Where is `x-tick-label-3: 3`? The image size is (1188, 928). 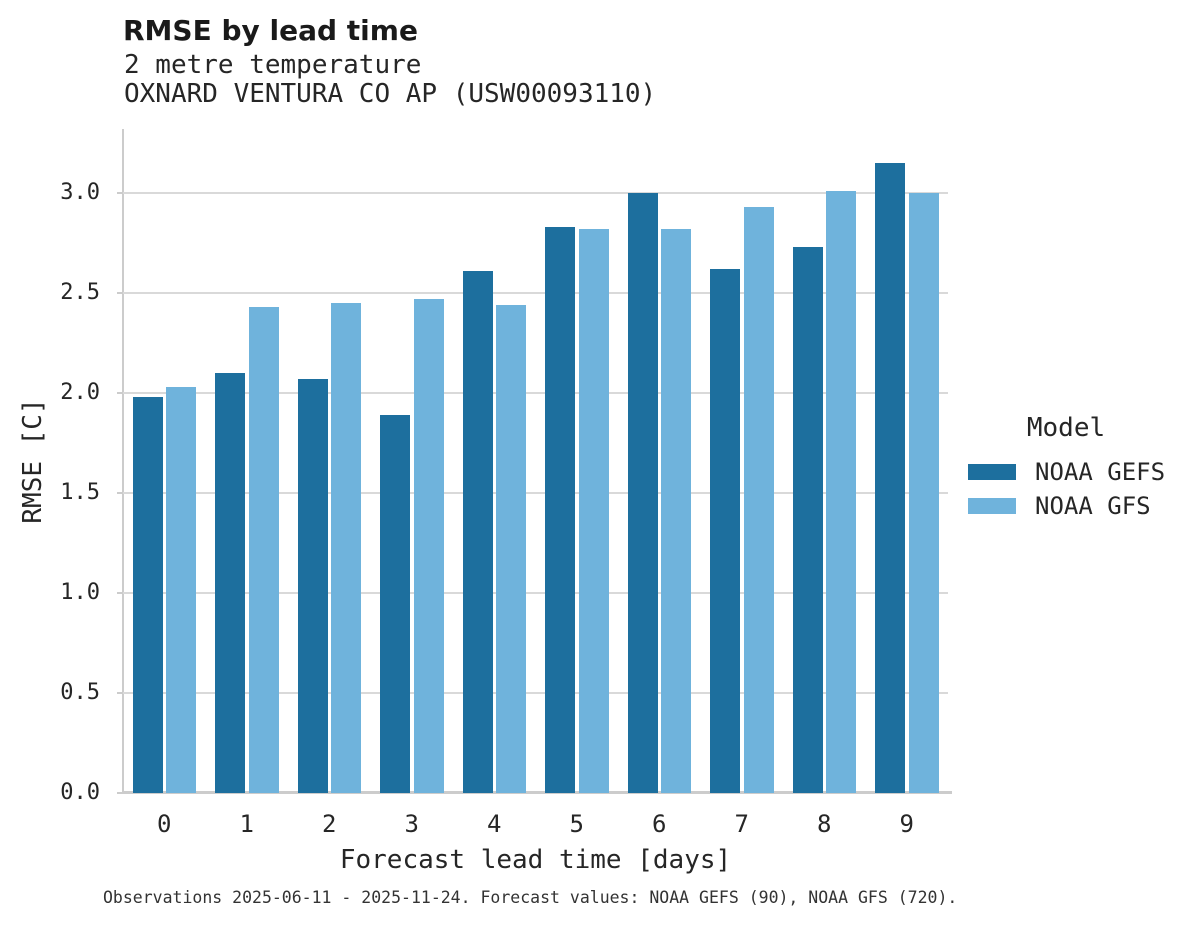
x-tick-label-3: 3 is located at coordinates (411, 824).